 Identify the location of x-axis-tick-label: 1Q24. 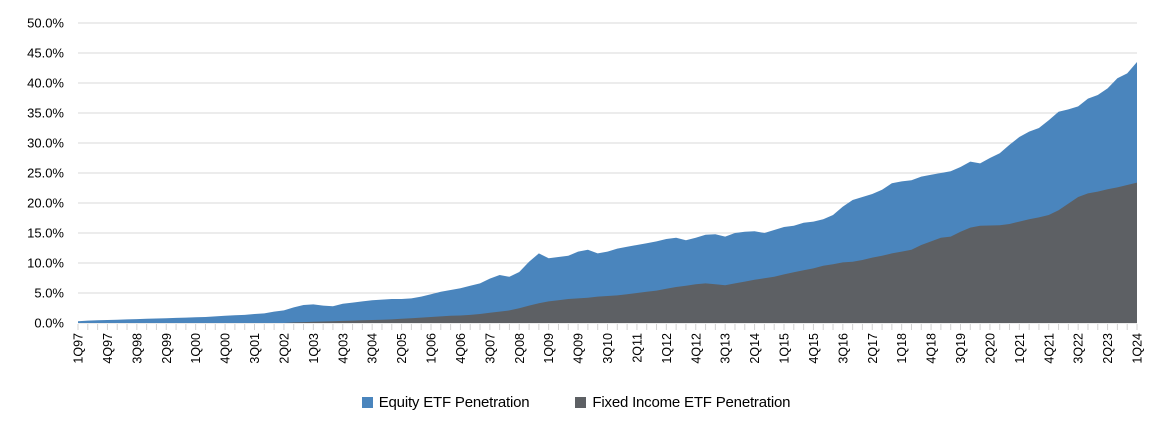
(1138, 348).